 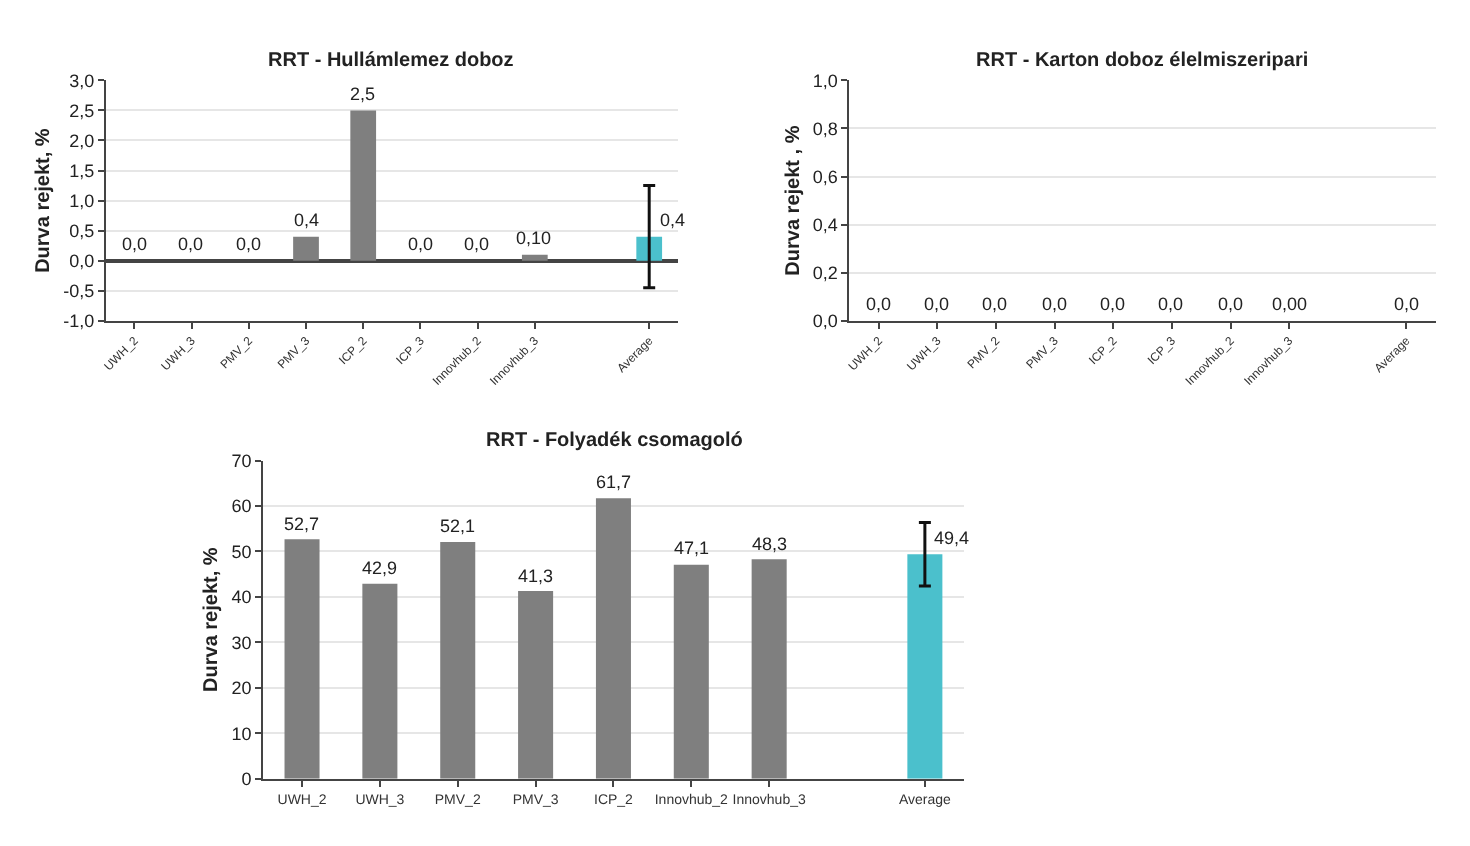 I want to click on chart-title: RRT - Hullámlemez doboz, so click(x=391, y=61).